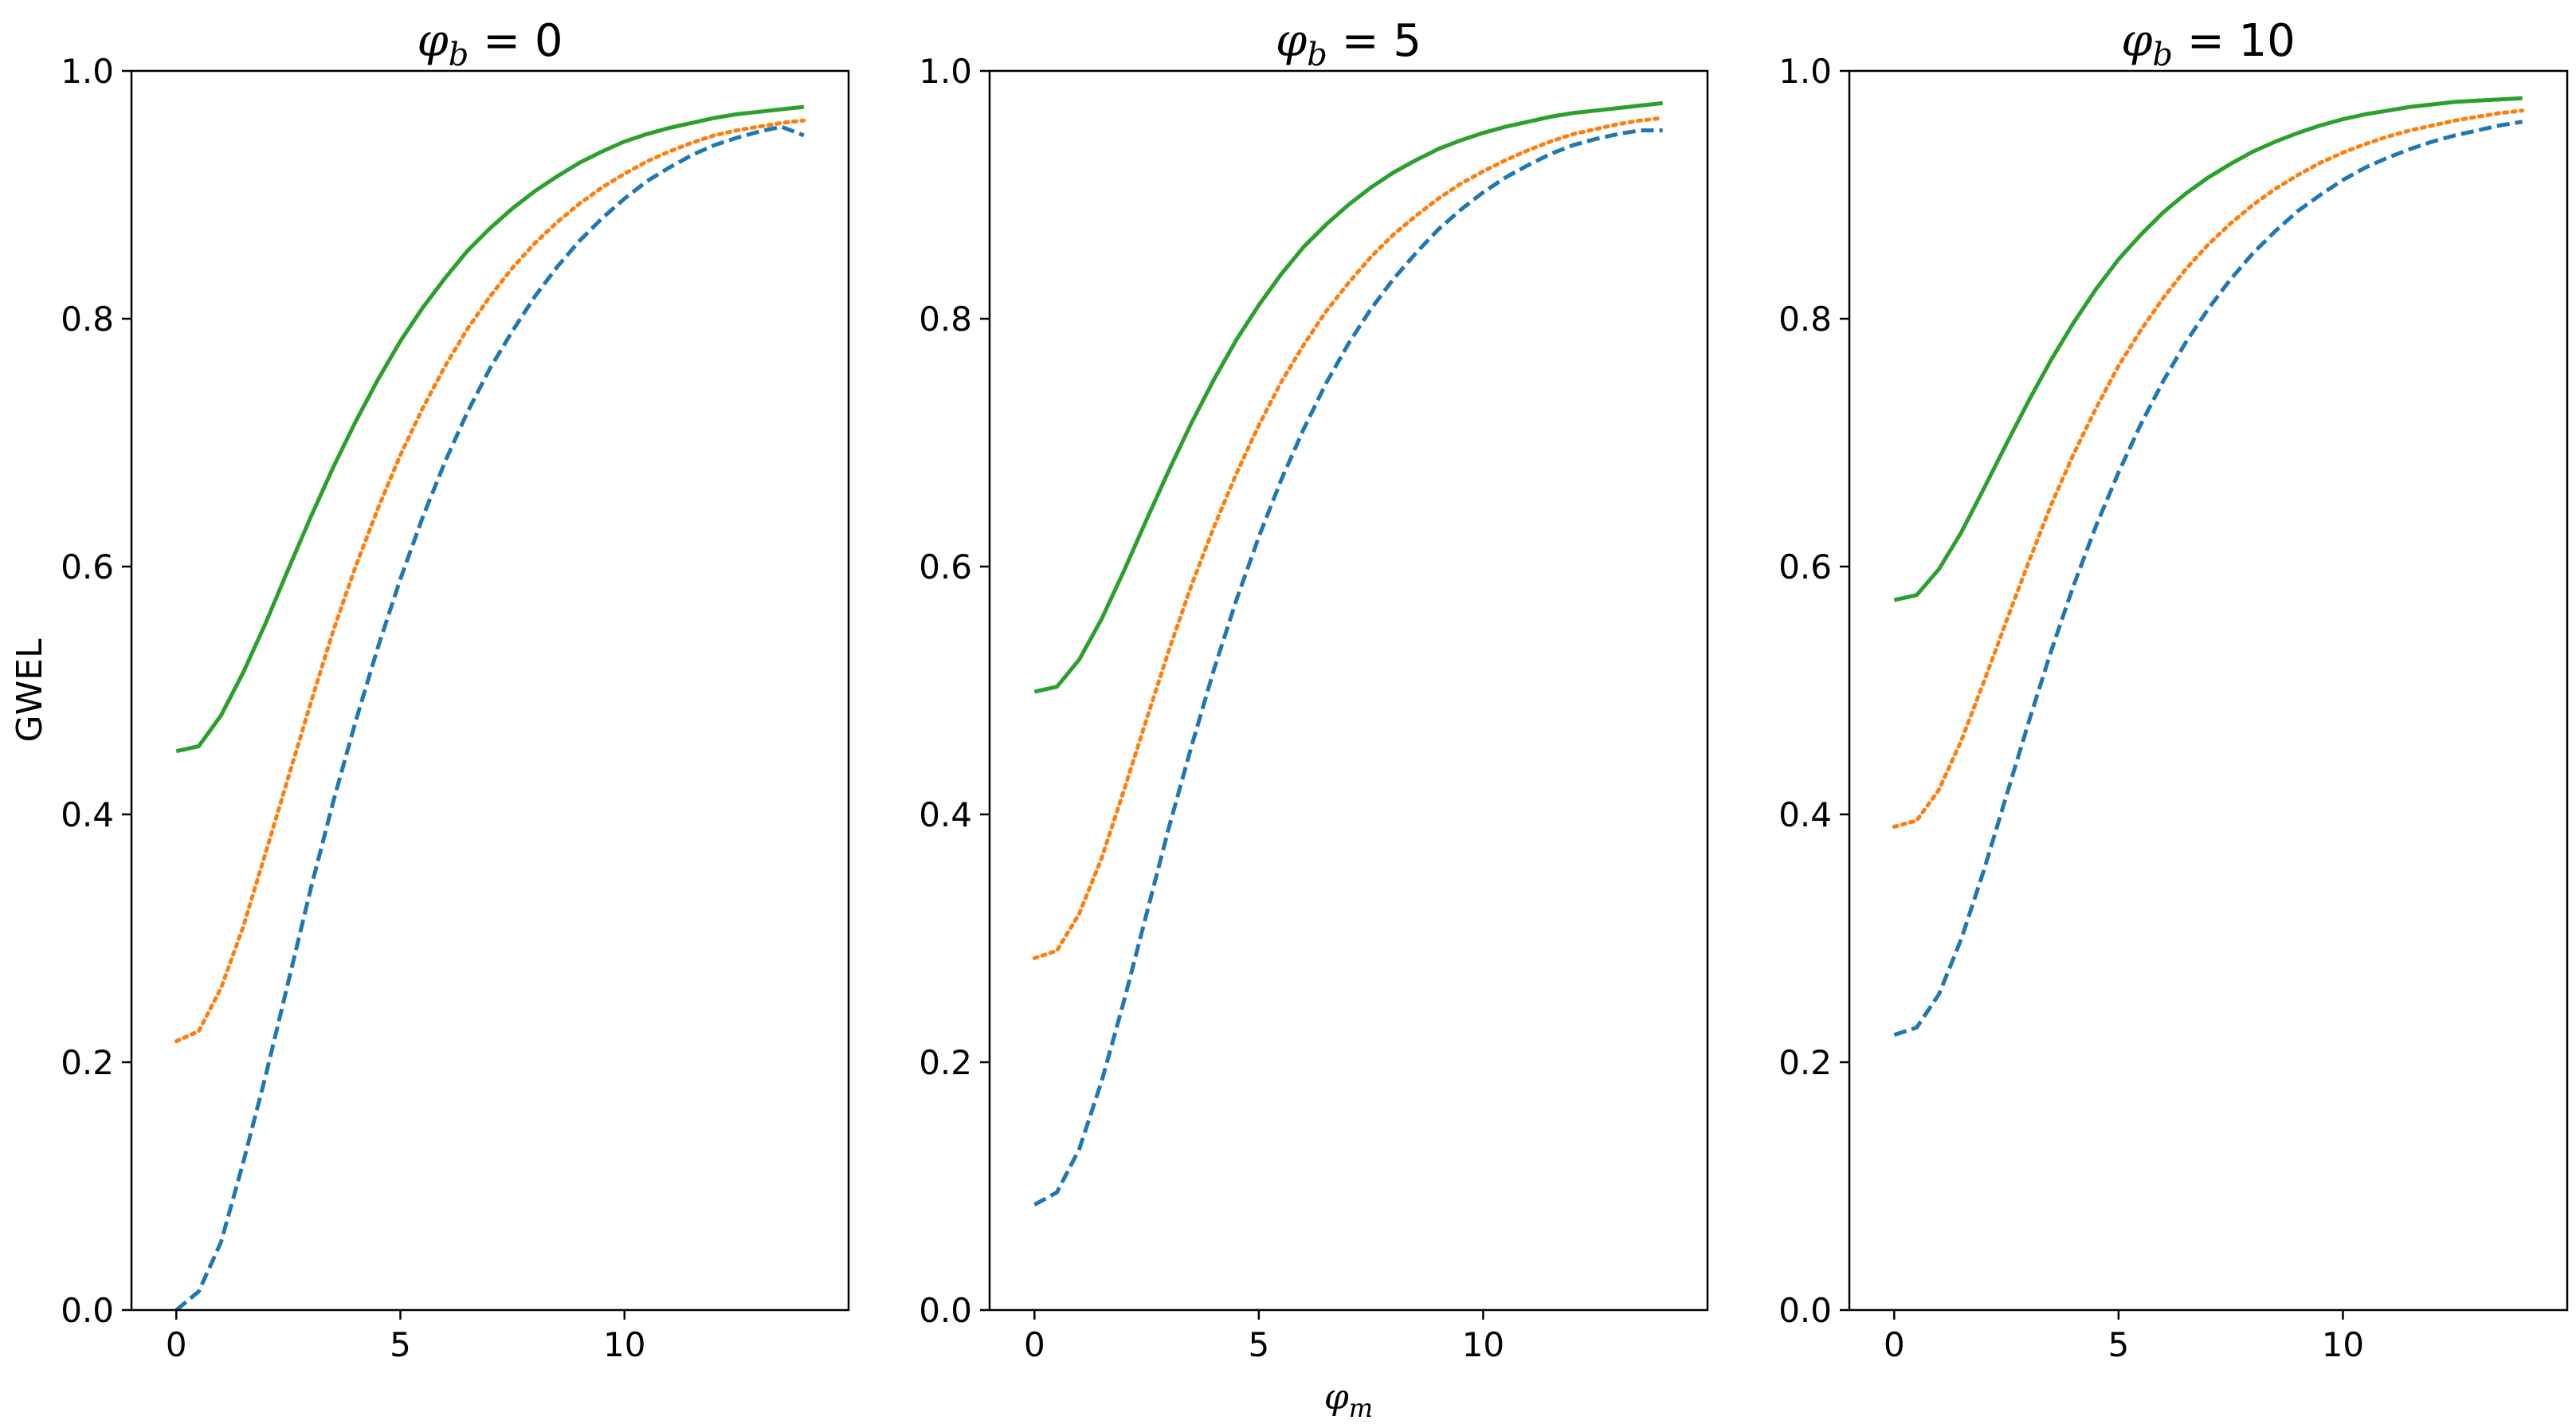  I want to click on subplot-title: φb = 10, so click(2208, 44).